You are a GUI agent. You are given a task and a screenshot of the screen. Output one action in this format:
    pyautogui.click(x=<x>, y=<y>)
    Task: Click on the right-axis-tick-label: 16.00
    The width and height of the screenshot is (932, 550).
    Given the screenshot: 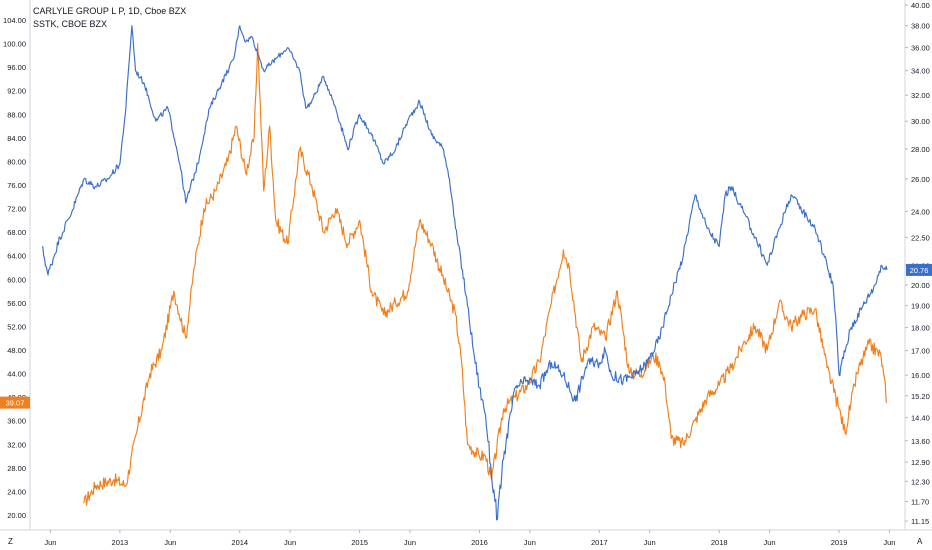 What is the action you would take?
    pyautogui.click(x=920, y=375)
    